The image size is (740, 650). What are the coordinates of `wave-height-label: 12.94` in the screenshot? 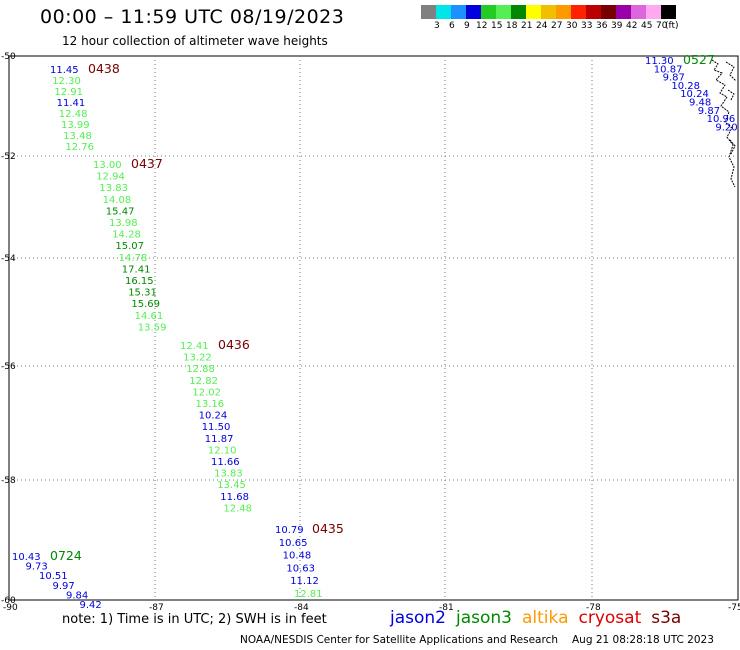 It's located at (110, 177).